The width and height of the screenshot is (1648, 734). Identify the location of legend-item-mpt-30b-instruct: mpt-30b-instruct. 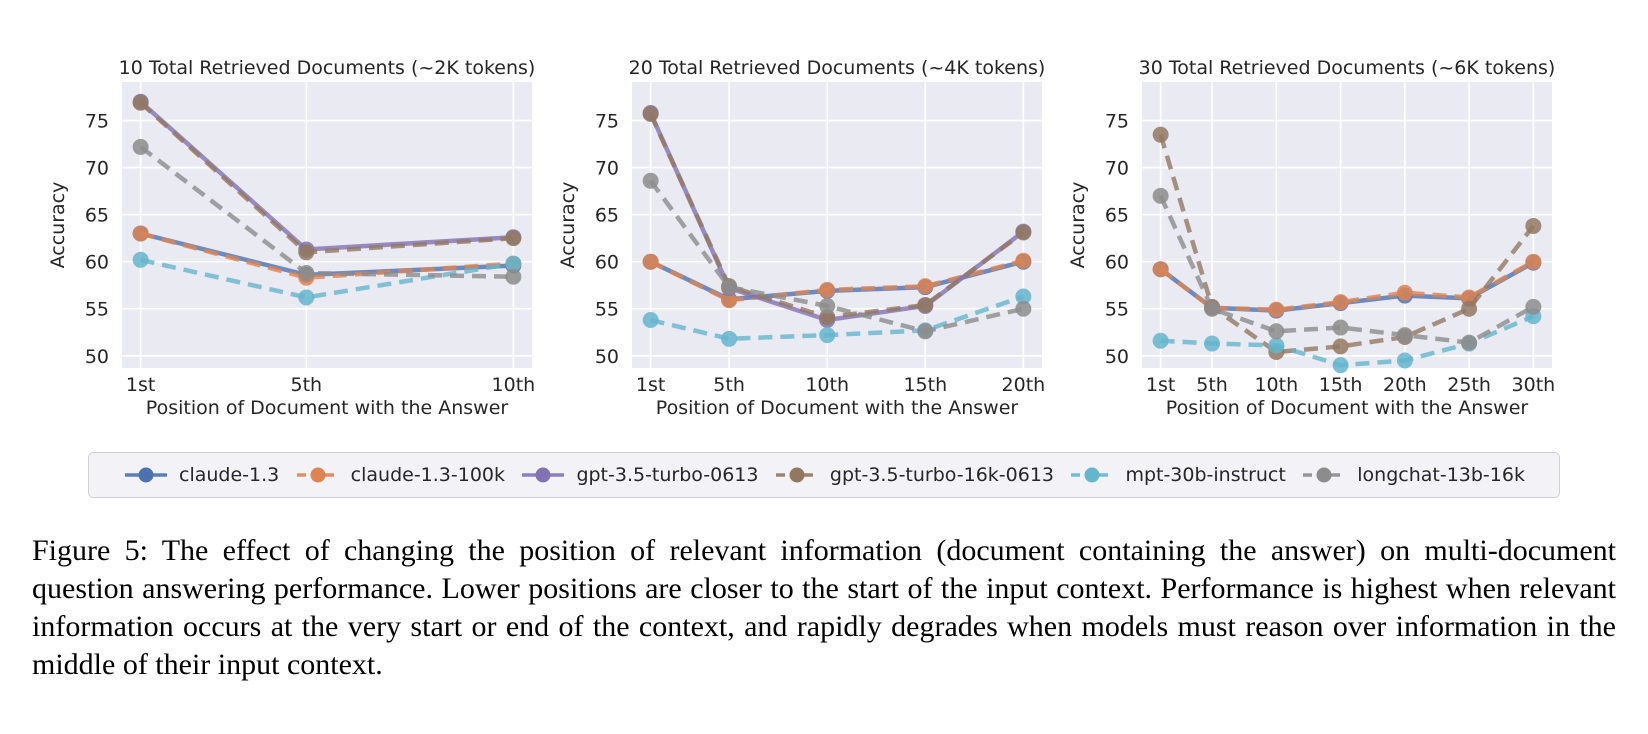
(1177, 475).